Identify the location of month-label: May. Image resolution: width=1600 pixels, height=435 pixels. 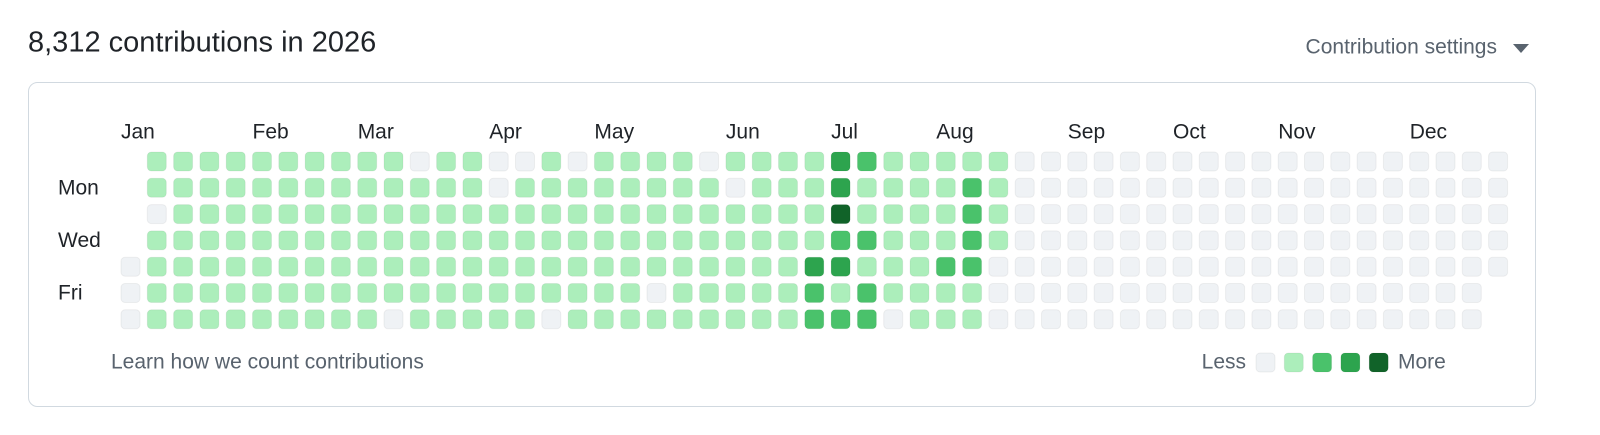
(614, 132).